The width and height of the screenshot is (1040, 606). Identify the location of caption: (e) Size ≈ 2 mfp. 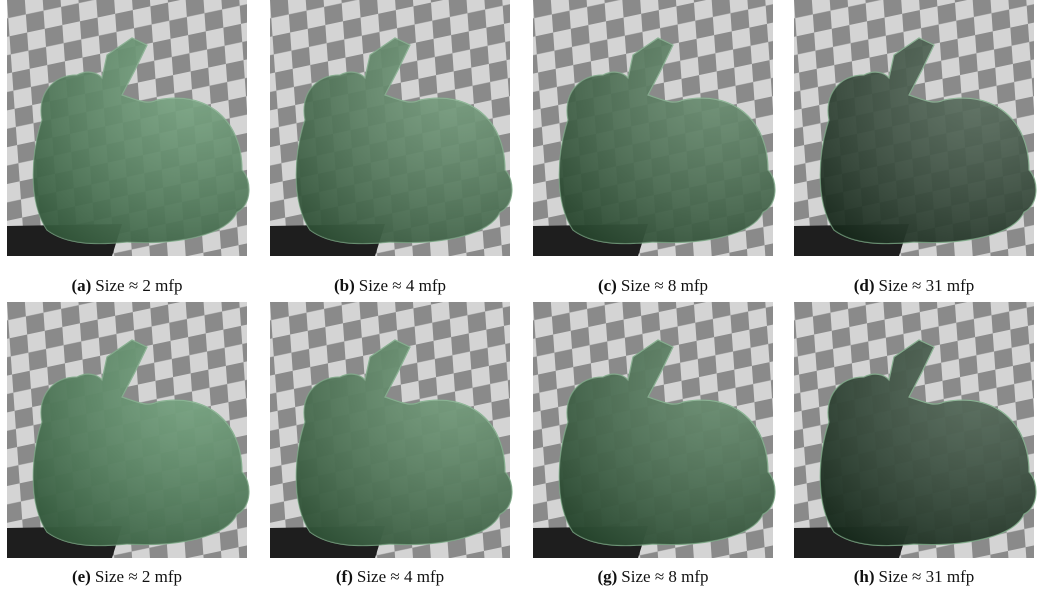
(127, 576).